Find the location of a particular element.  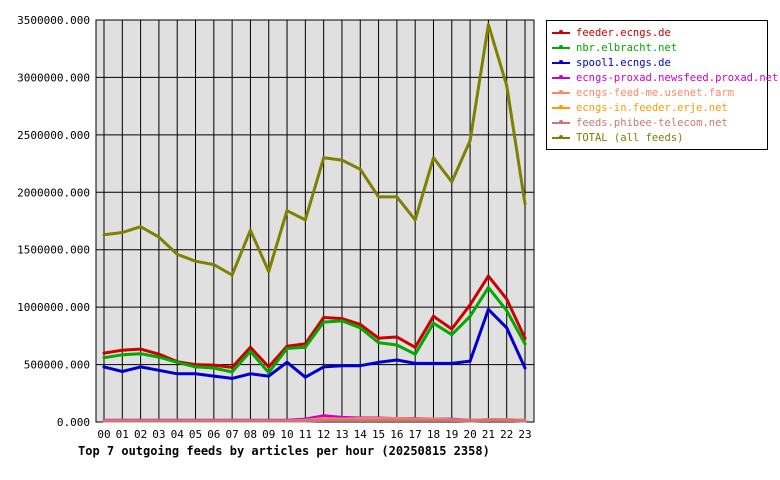

y-tick-label: 0.000 is located at coordinates (73, 422).